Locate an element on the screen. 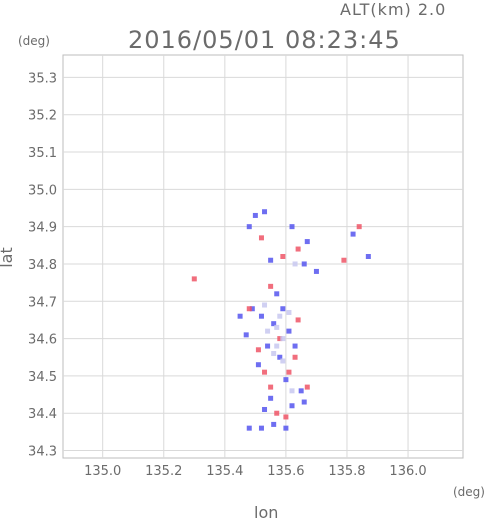  y-axis-label: lat is located at coordinates (8, 257).